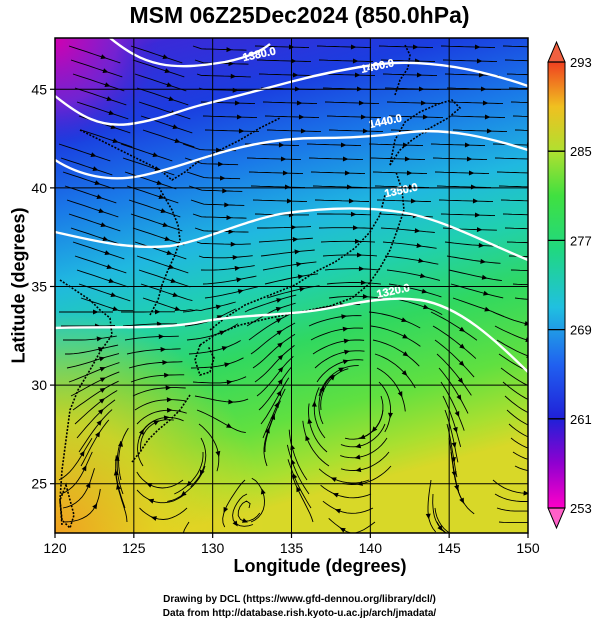 Image resolution: width=599 pixels, height=625 pixels. I want to click on x-axis-ticks: 120 125 130 135 140 145 150, so click(291, 544).